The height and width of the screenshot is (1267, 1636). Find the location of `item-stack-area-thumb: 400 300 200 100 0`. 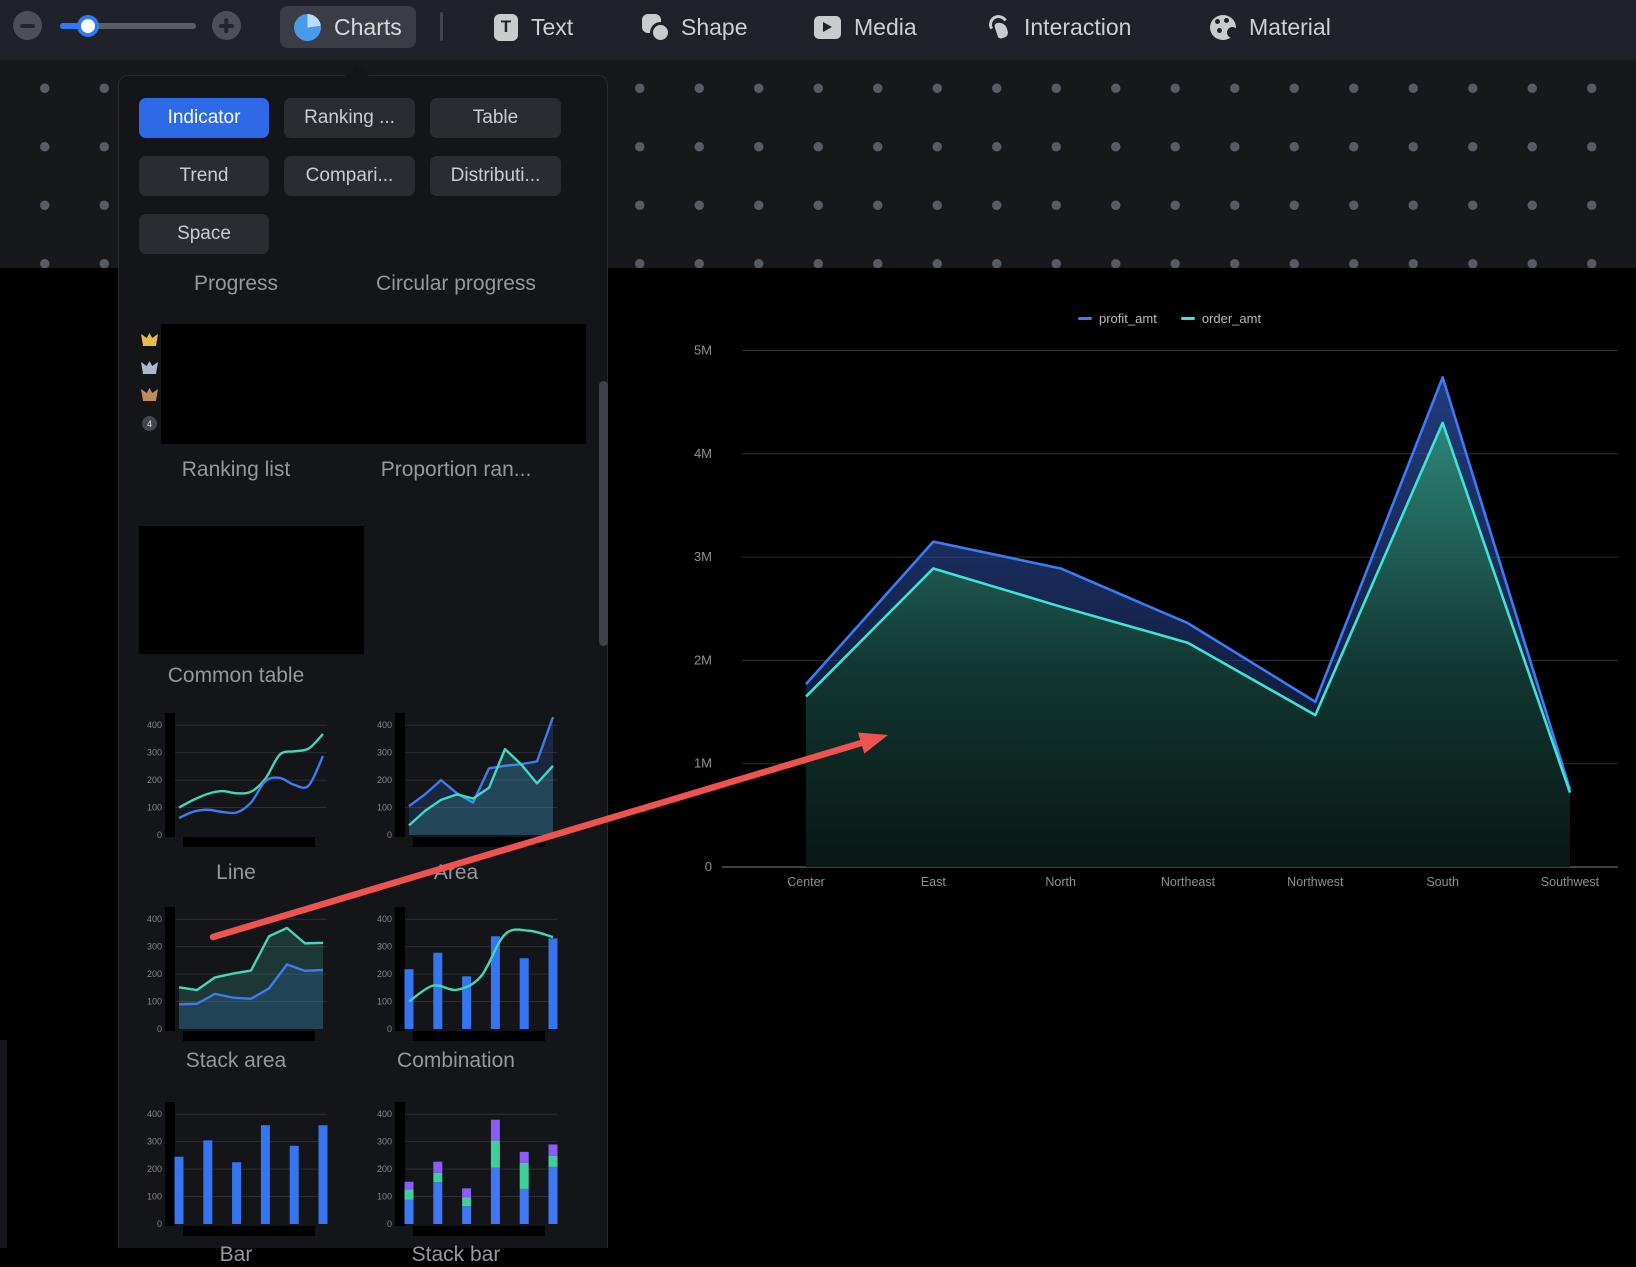

item-stack-area-thumb: 400 300 200 100 0 is located at coordinates (235, 971).